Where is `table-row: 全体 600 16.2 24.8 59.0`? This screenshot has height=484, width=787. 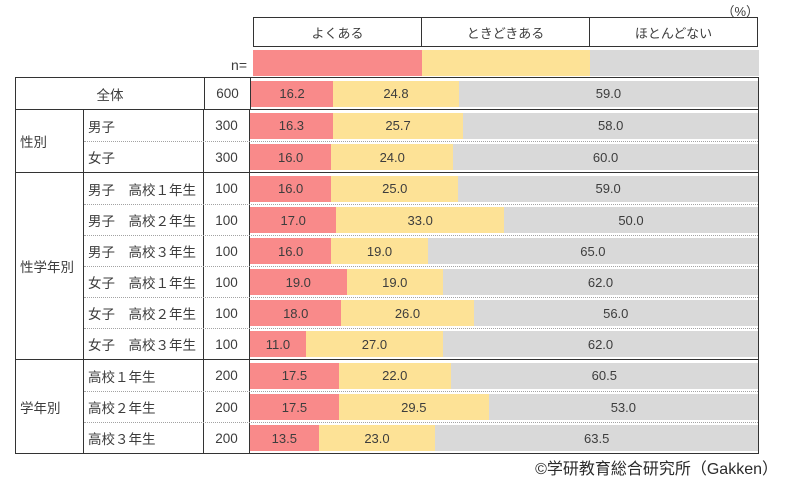 table-row: 全体 600 16.2 24.8 59.0 is located at coordinates (387, 93).